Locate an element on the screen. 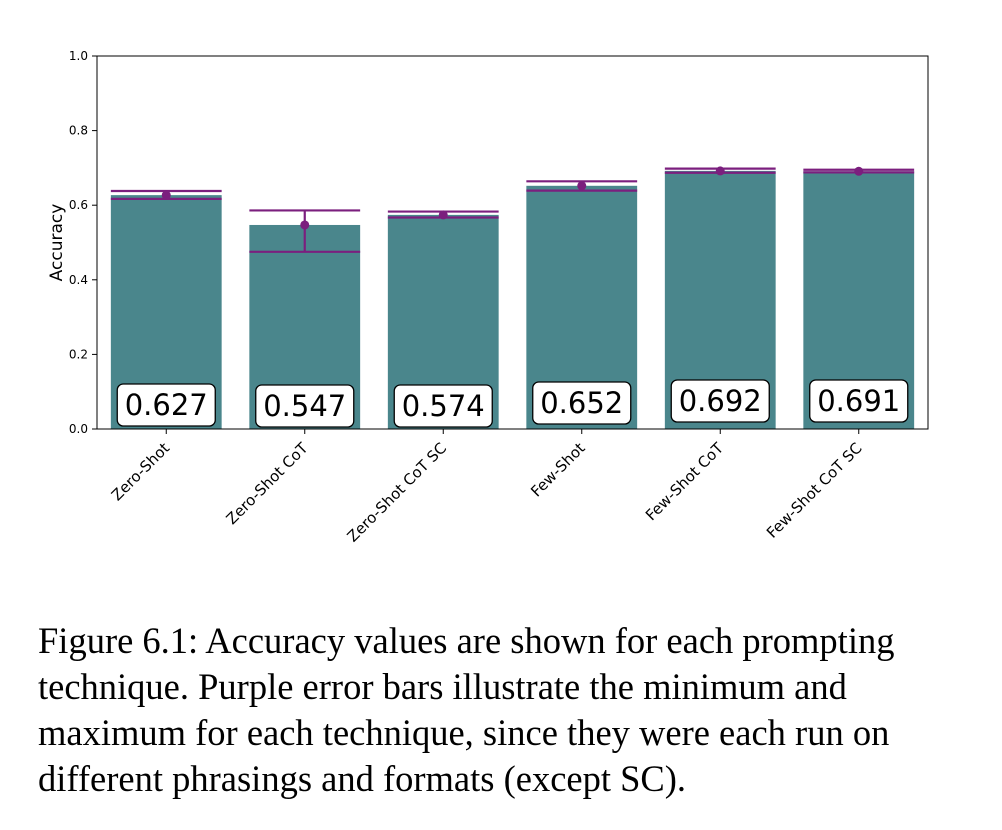 The width and height of the screenshot is (1002, 830). x-tick-label-3: Few-Shot is located at coordinates (557, 469).